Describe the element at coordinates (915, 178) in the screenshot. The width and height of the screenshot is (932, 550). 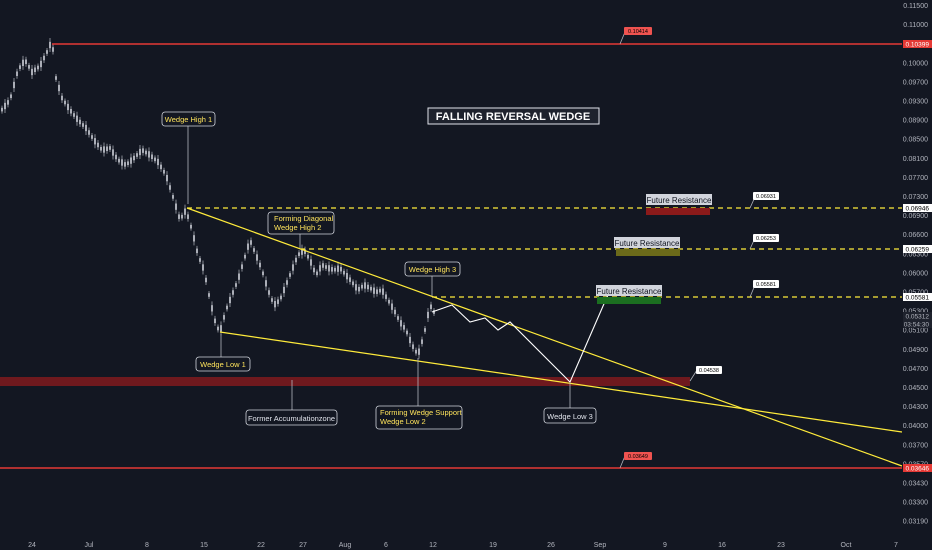
I see `price-tick-label: 0.07700` at that location.